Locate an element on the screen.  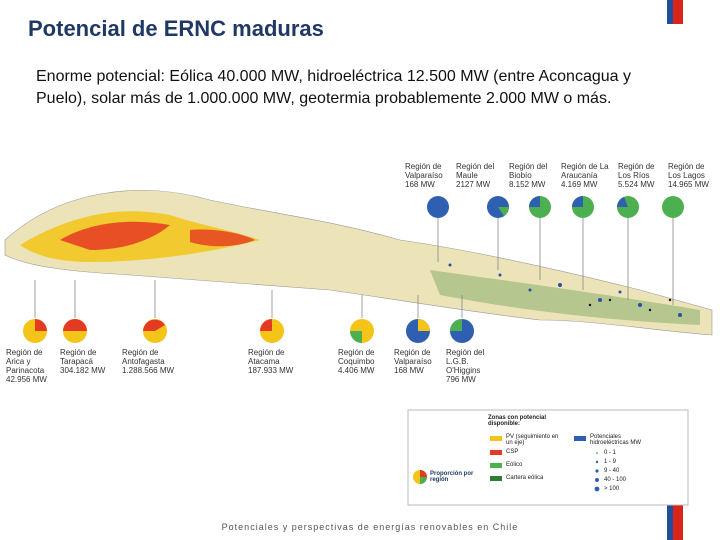
hydro-class: > 100 is located at coordinates (612, 489).